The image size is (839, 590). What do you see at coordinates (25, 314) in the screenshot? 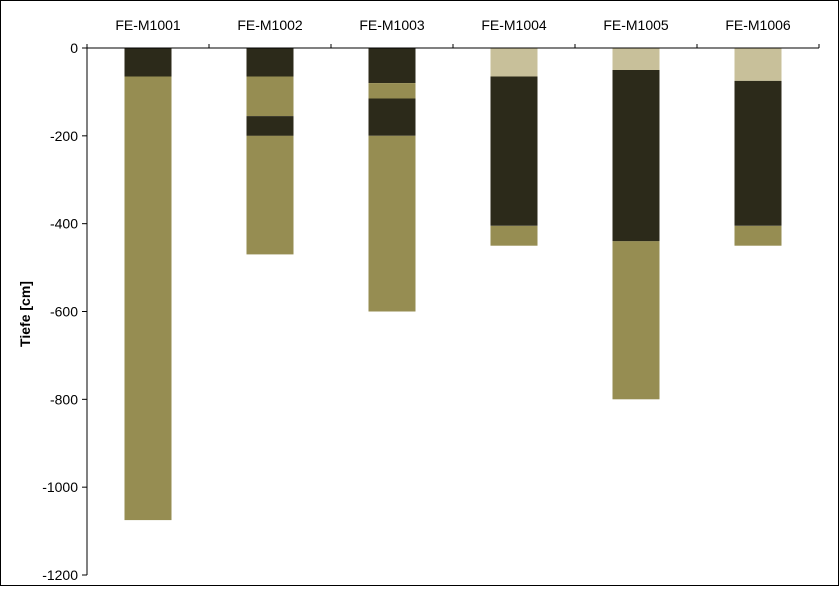
I see `y-axis-label: Tiefe [cm]` at bounding box center [25, 314].